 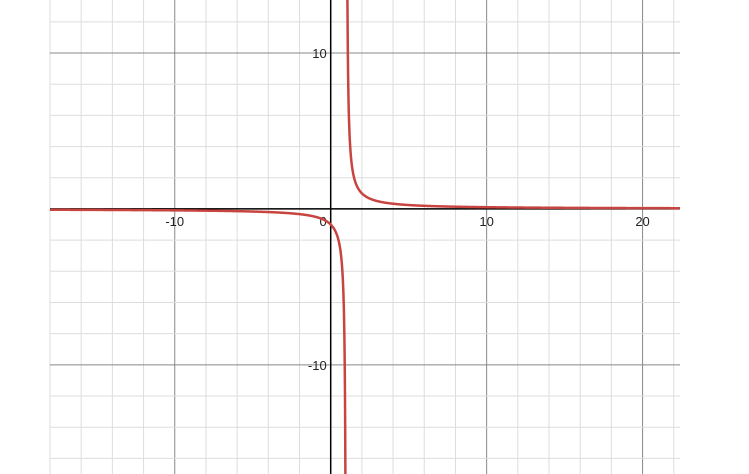 What do you see at coordinates (322, 221) in the screenshot?
I see `x-tick-label: 0` at bounding box center [322, 221].